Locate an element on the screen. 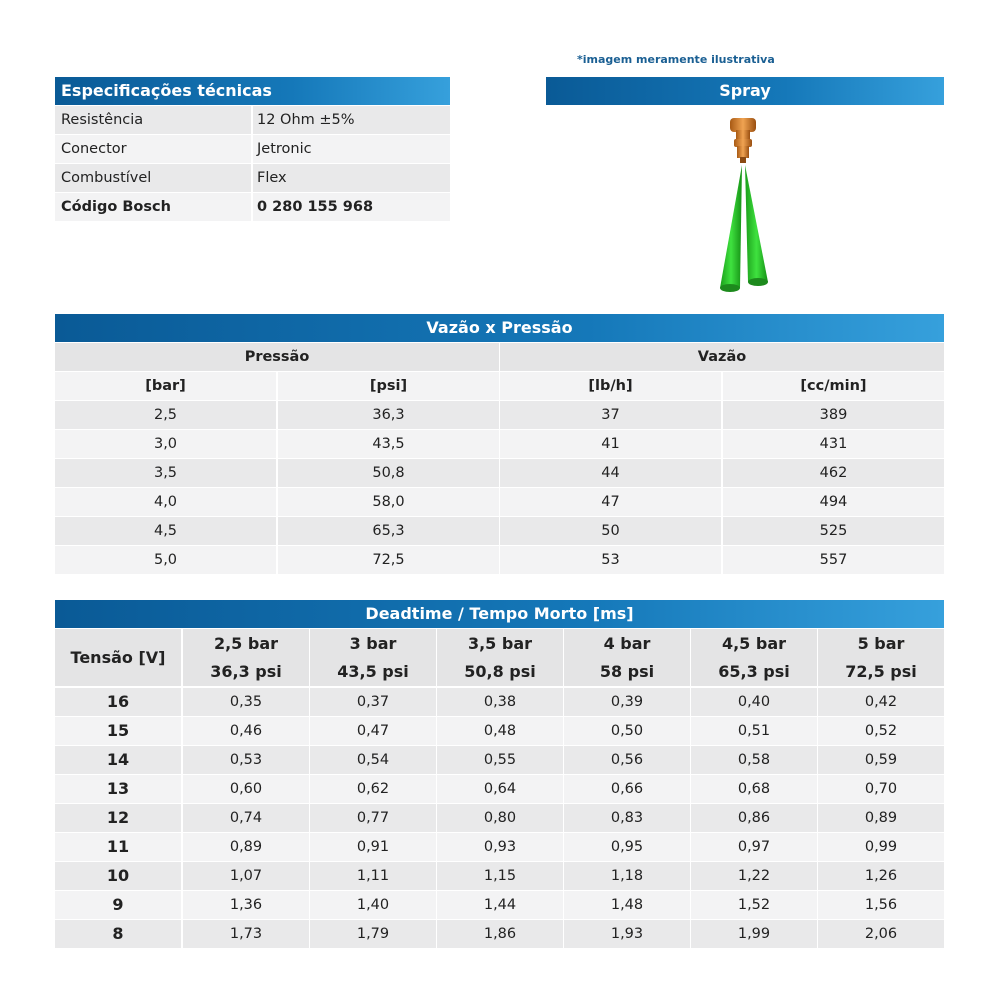  deadtime-cell: 0,37 is located at coordinates (373, 702).